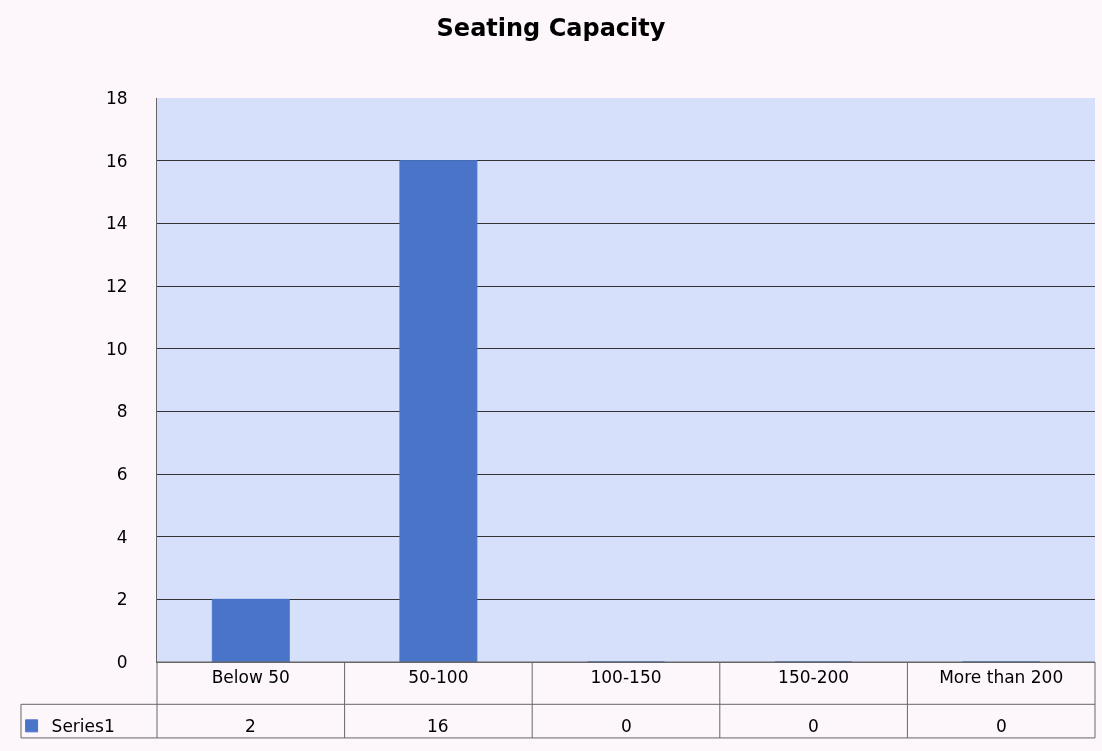 The image size is (1102, 751). I want to click on y-tick-label: 2, so click(122, 599).